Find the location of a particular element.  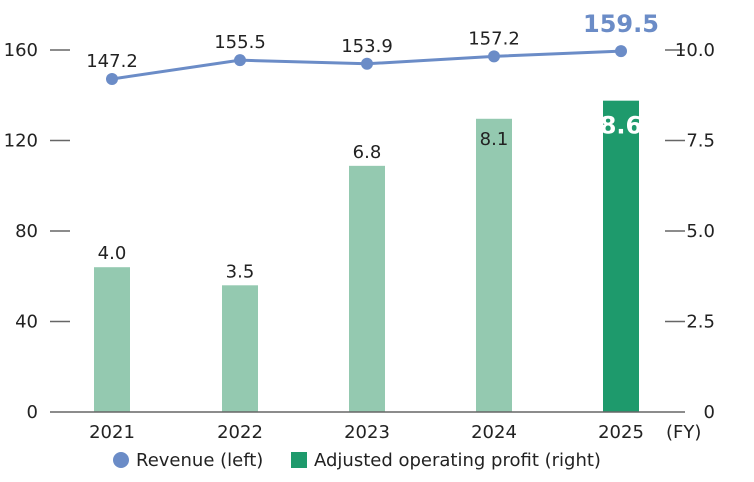

left-tick-label: 160 is located at coordinates (21, 50).